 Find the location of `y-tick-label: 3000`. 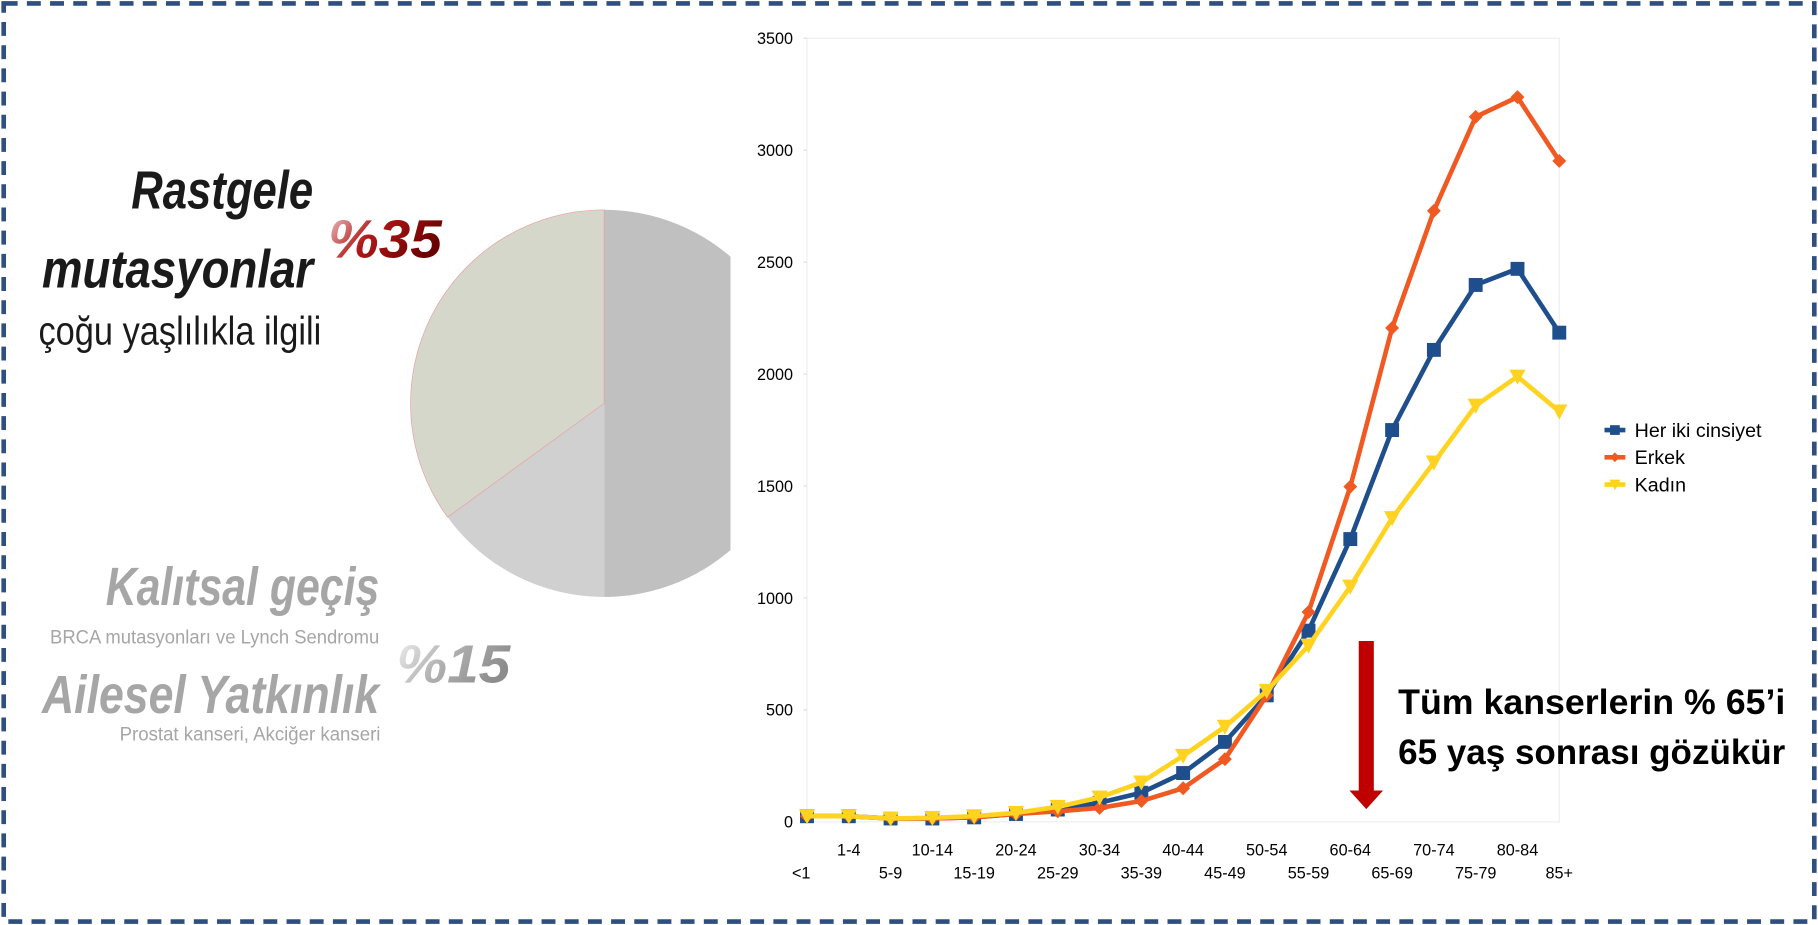

y-tick-label: 3000 is located at coordinates (775, 151).